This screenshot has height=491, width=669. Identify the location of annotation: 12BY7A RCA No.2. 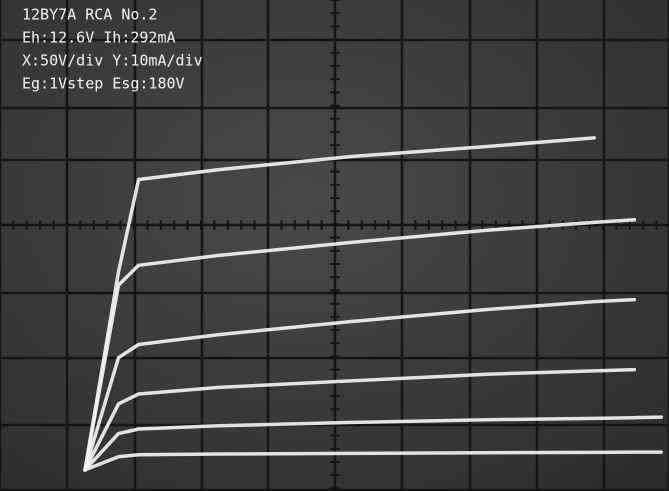
(89, 15).